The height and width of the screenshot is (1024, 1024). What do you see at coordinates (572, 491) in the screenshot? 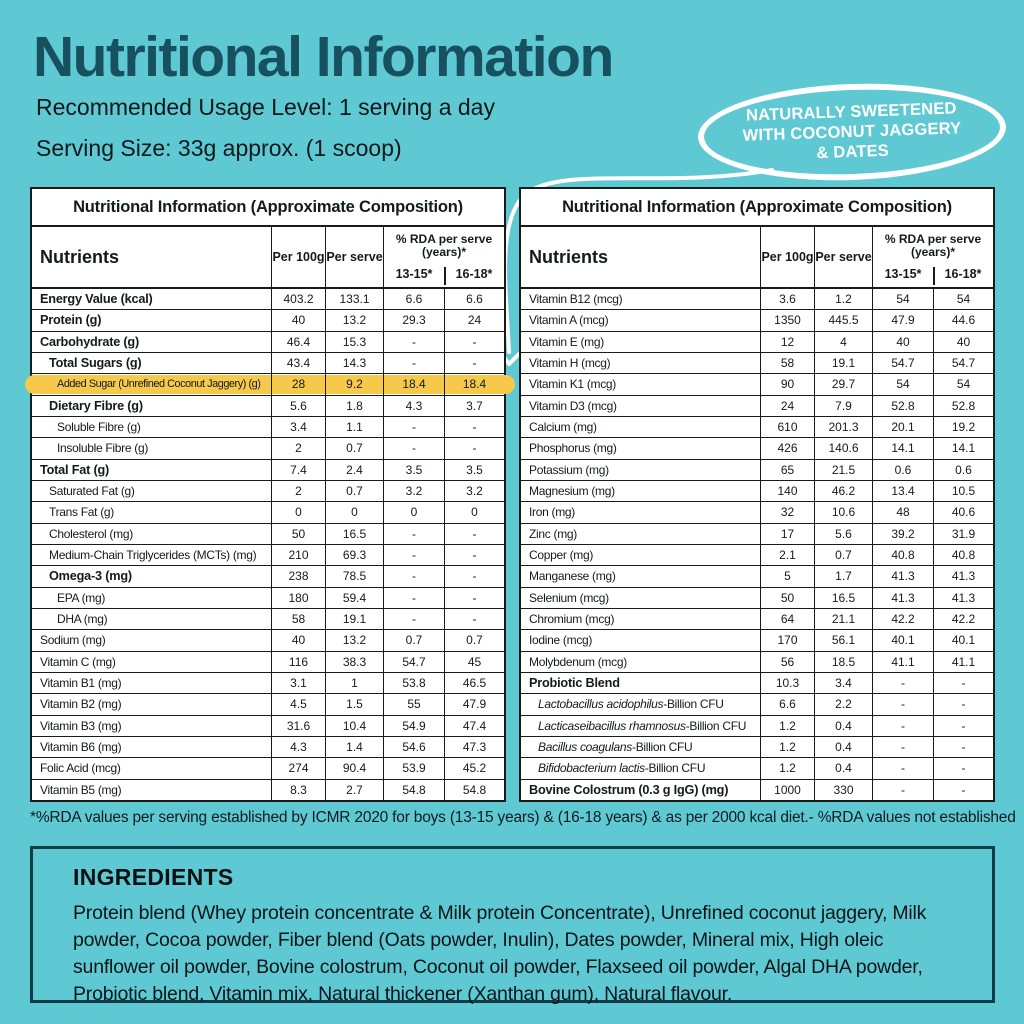
I see `nutrient-name: Magnesium (mg)` at bounding box center [572, 491].